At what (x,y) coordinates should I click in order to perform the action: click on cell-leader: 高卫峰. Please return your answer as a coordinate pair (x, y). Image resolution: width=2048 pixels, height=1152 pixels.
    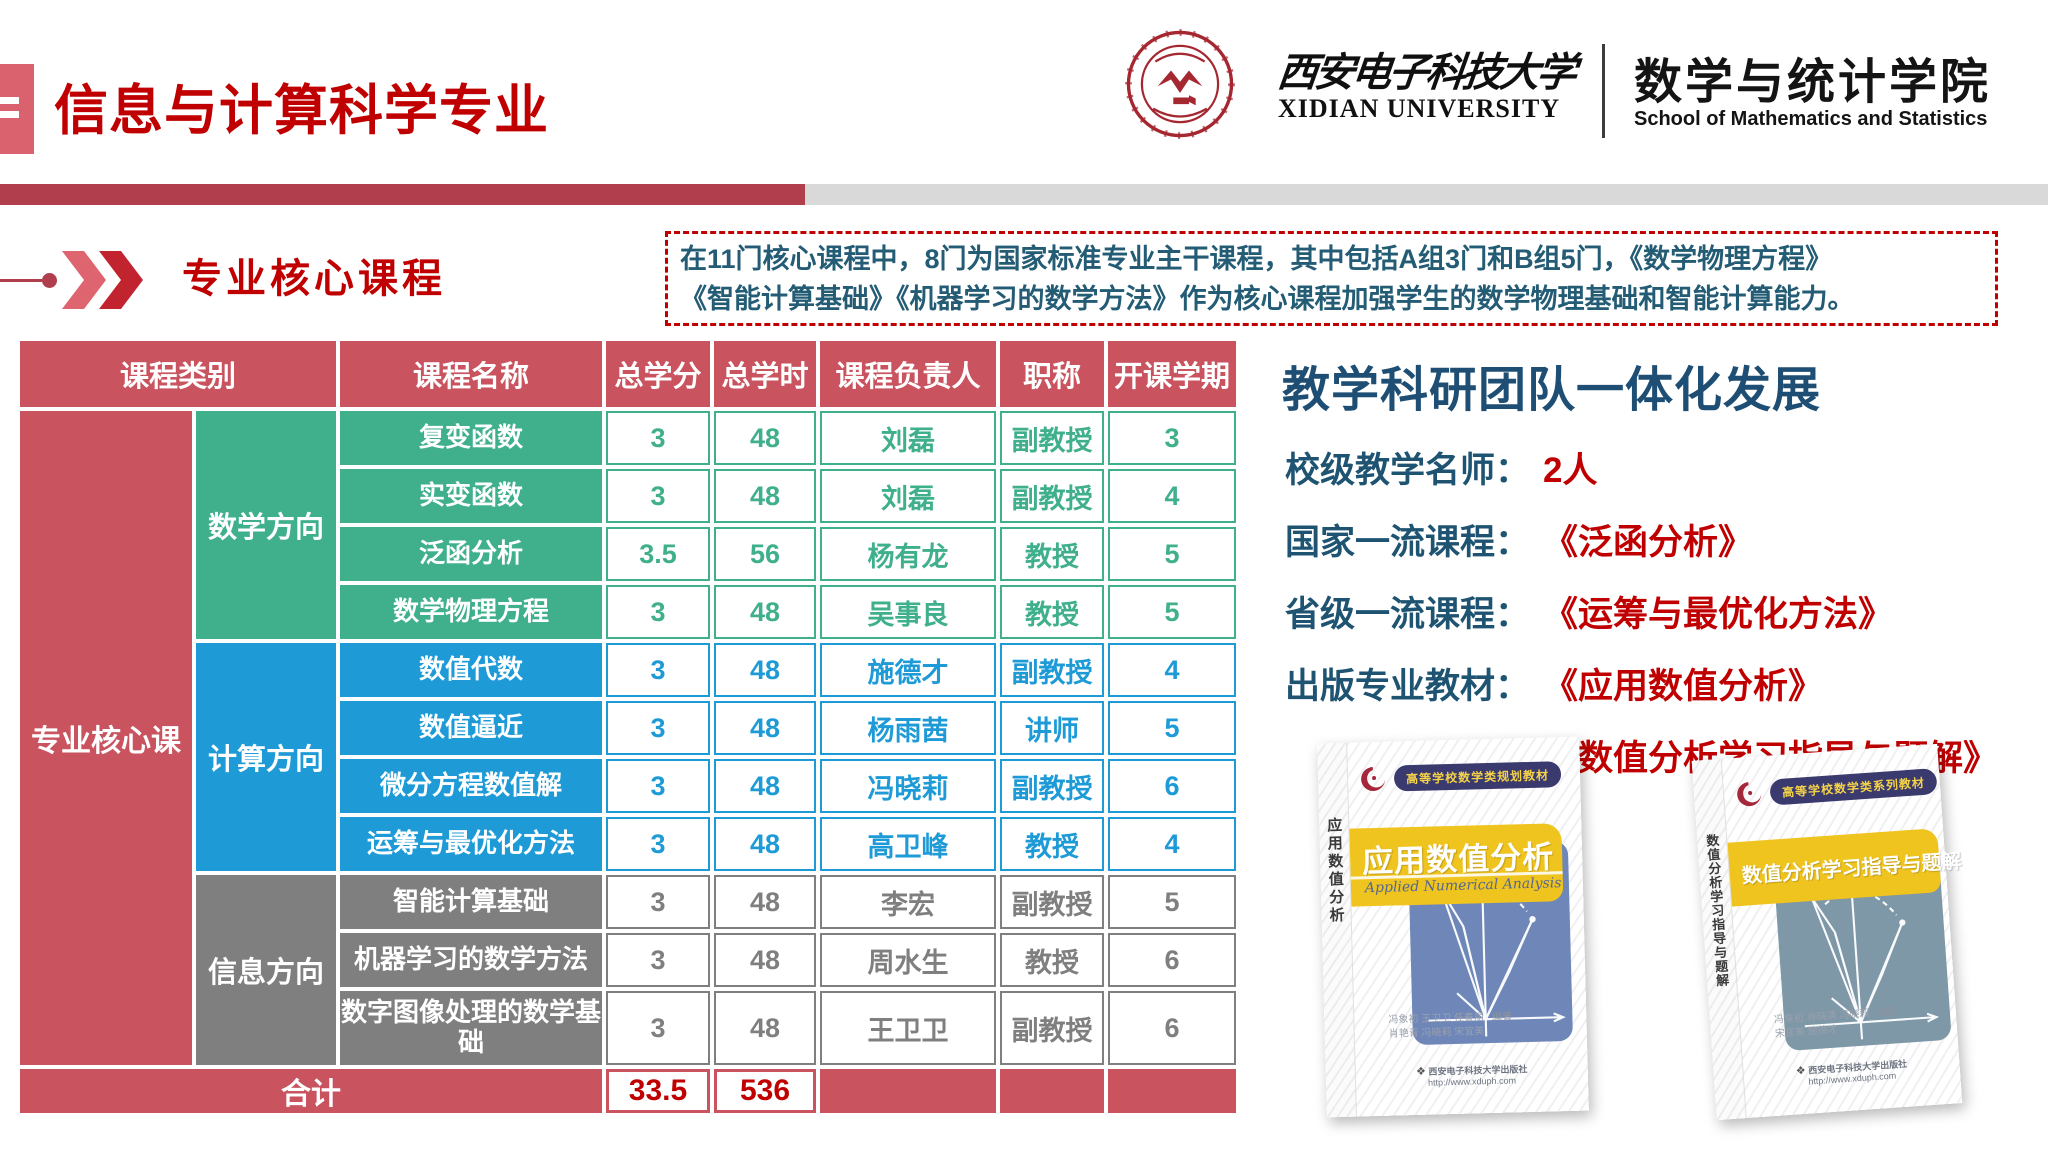
    Looking at the image, I should click on (908, 844).